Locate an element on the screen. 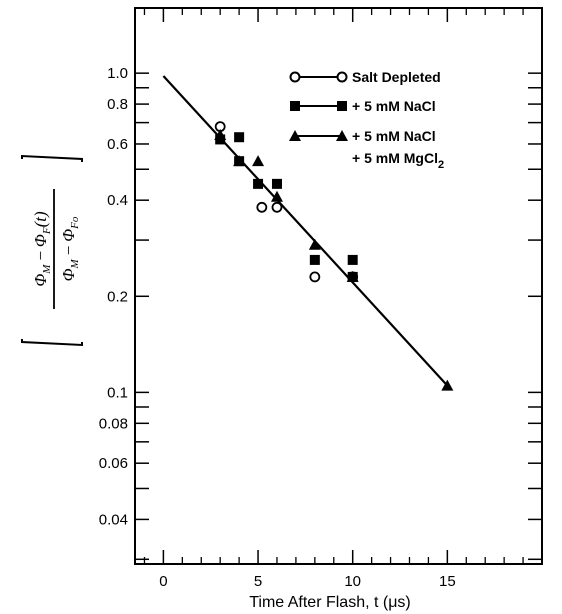  legend-marker-circle-left is located at coordinates (295, 77).